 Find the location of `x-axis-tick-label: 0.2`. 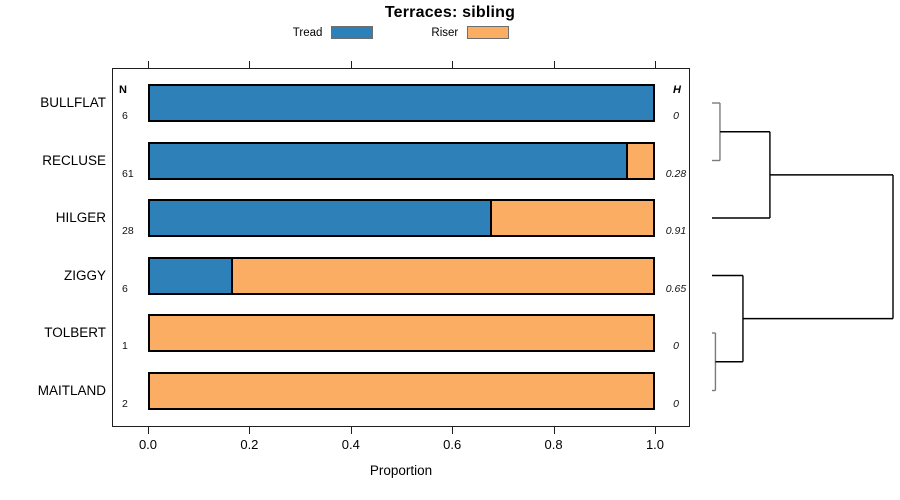

x-axis-tick-label: 0.2 is located at coordinates (249, 444).